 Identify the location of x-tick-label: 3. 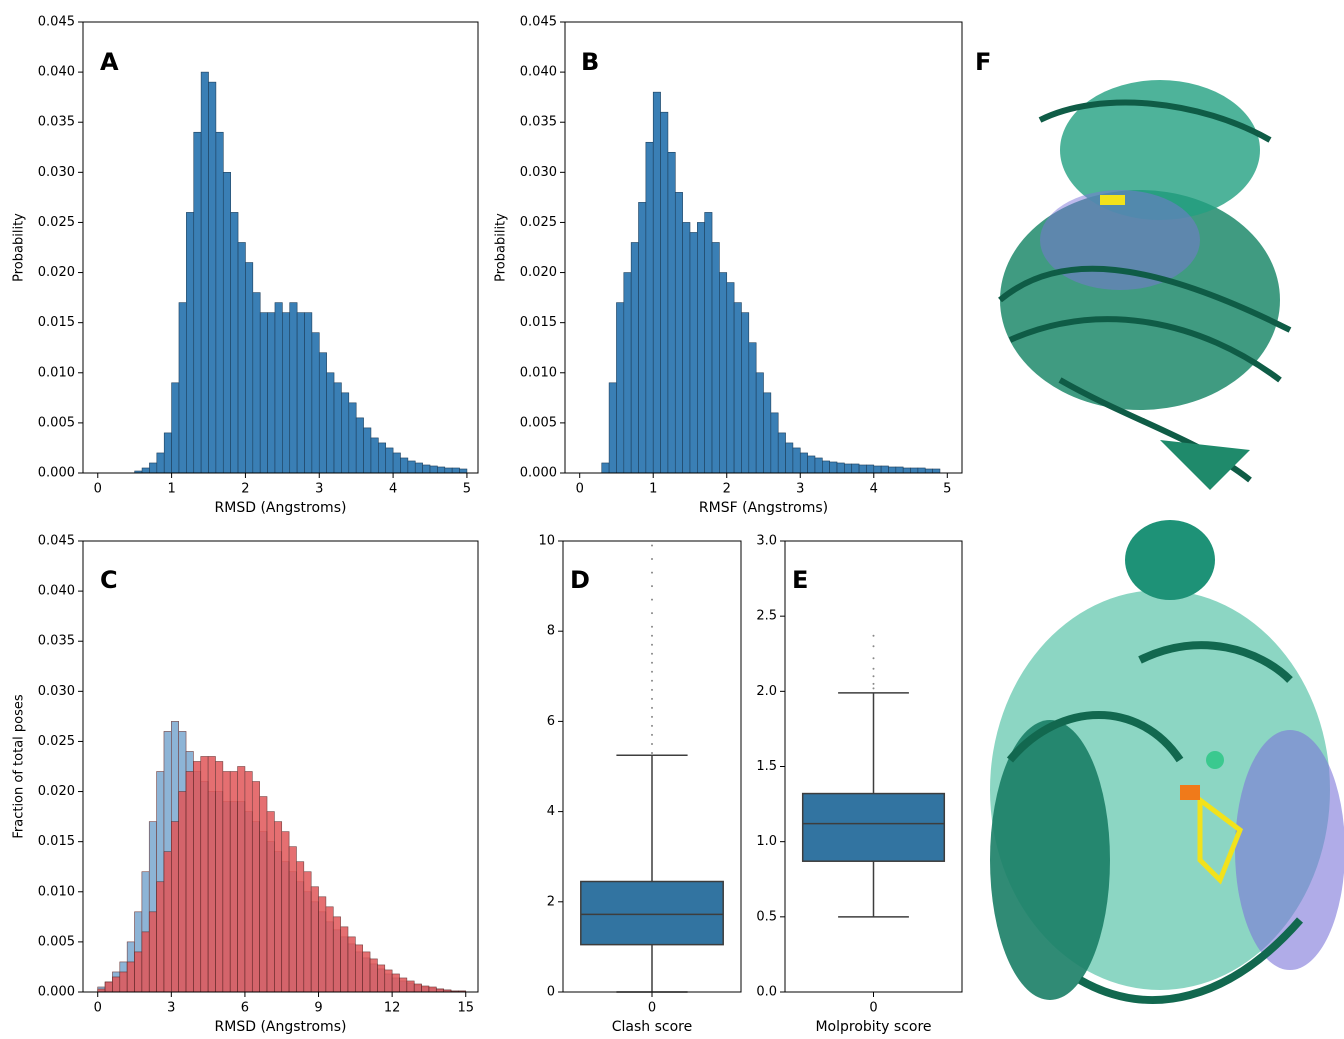
(800, 489).